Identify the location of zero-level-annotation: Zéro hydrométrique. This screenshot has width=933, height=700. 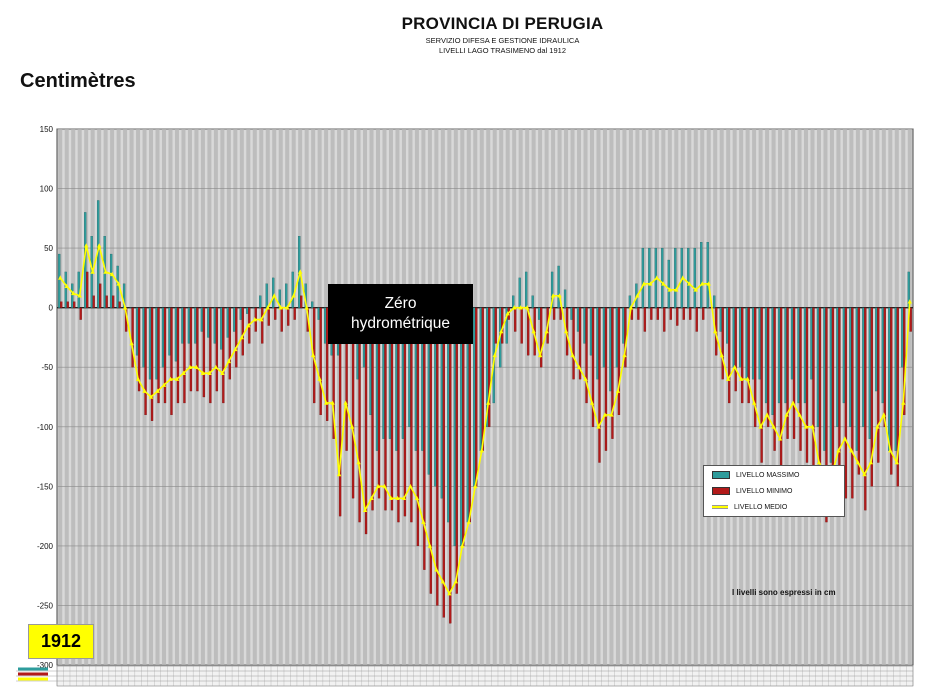
(400, 314).